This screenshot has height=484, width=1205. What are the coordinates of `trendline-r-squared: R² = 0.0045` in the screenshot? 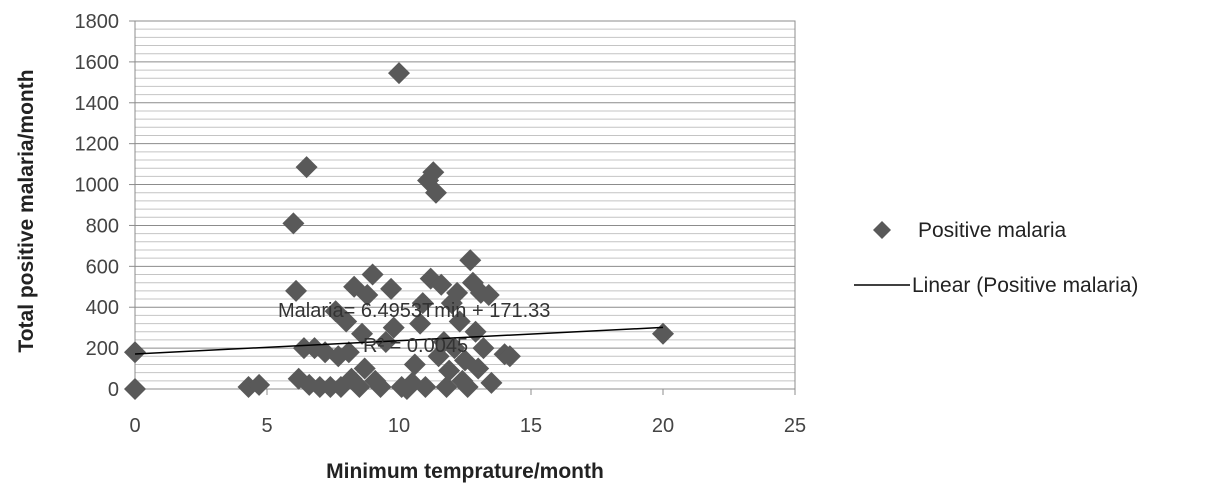 It's located at (415, 346).